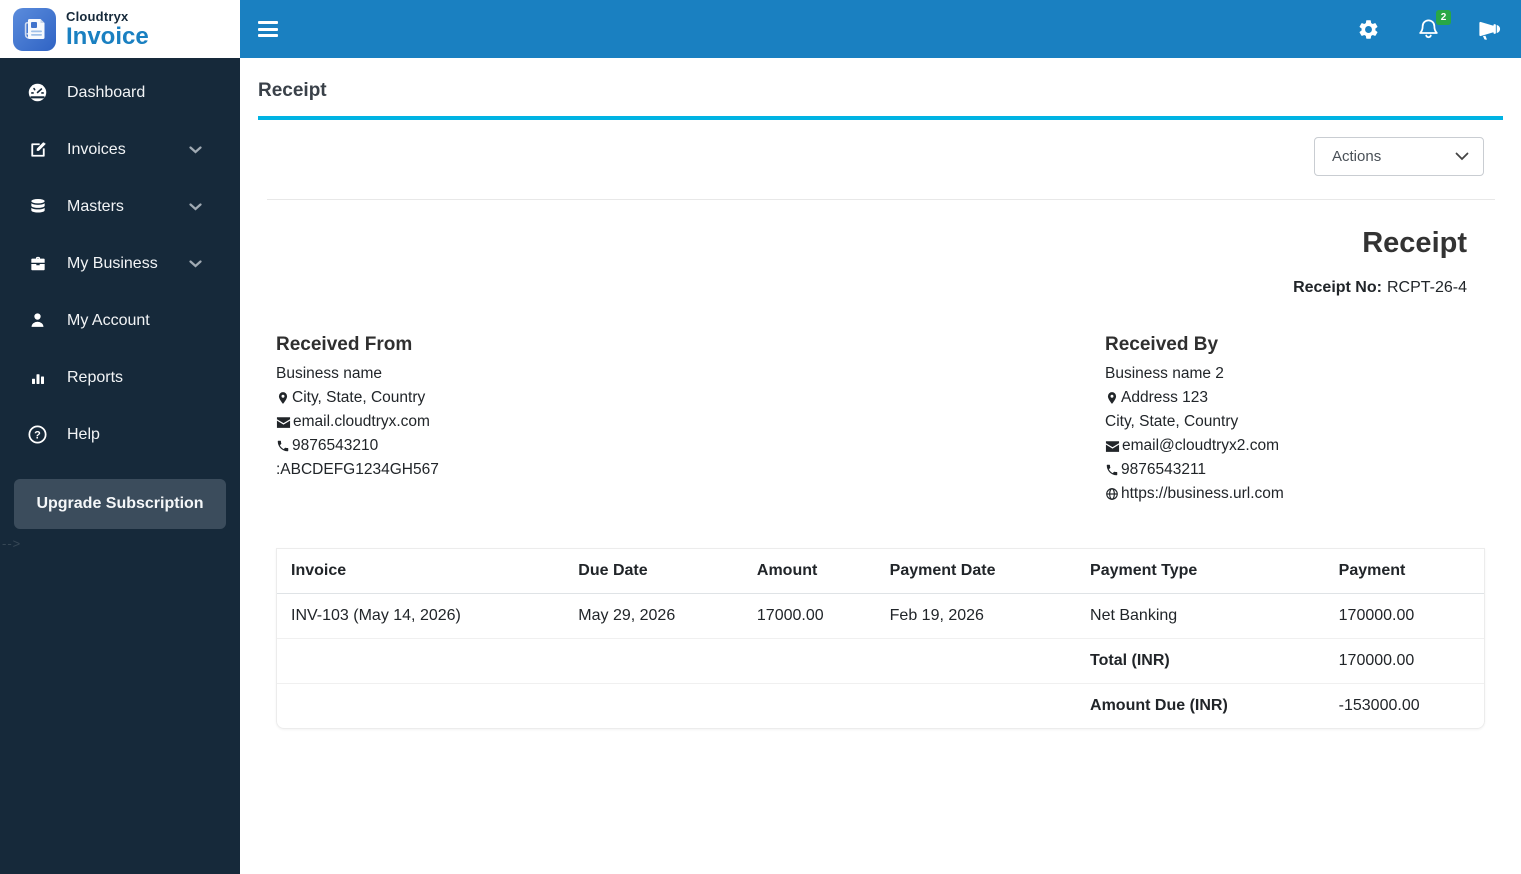 The width and height of the screenshot is (1521, 874). I want to click on sidebar-item-my-business: My Business, so click(120, 263).